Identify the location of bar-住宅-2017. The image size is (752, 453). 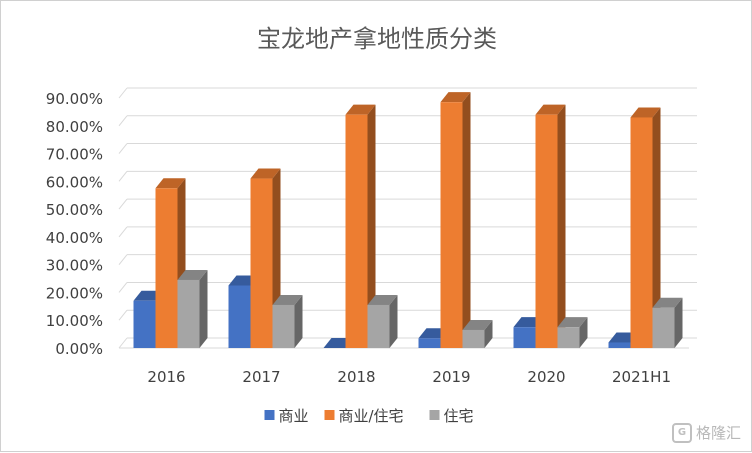
(287, 321).